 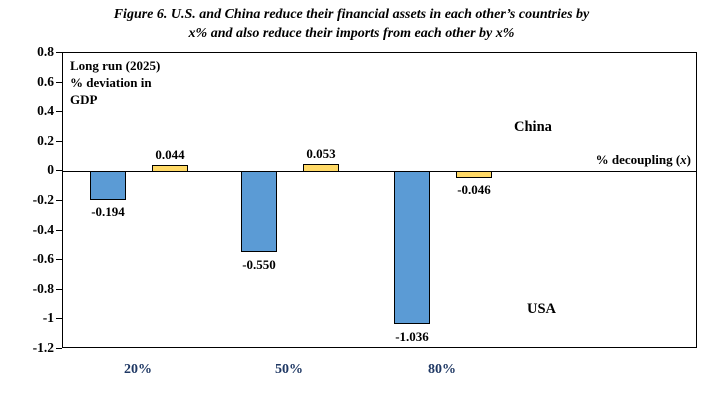 What do you see at coordinates (638, 159) in the screenshot?
I see `x-axis-note-prefix: % decoupling (` at bounding box center [638, 159].